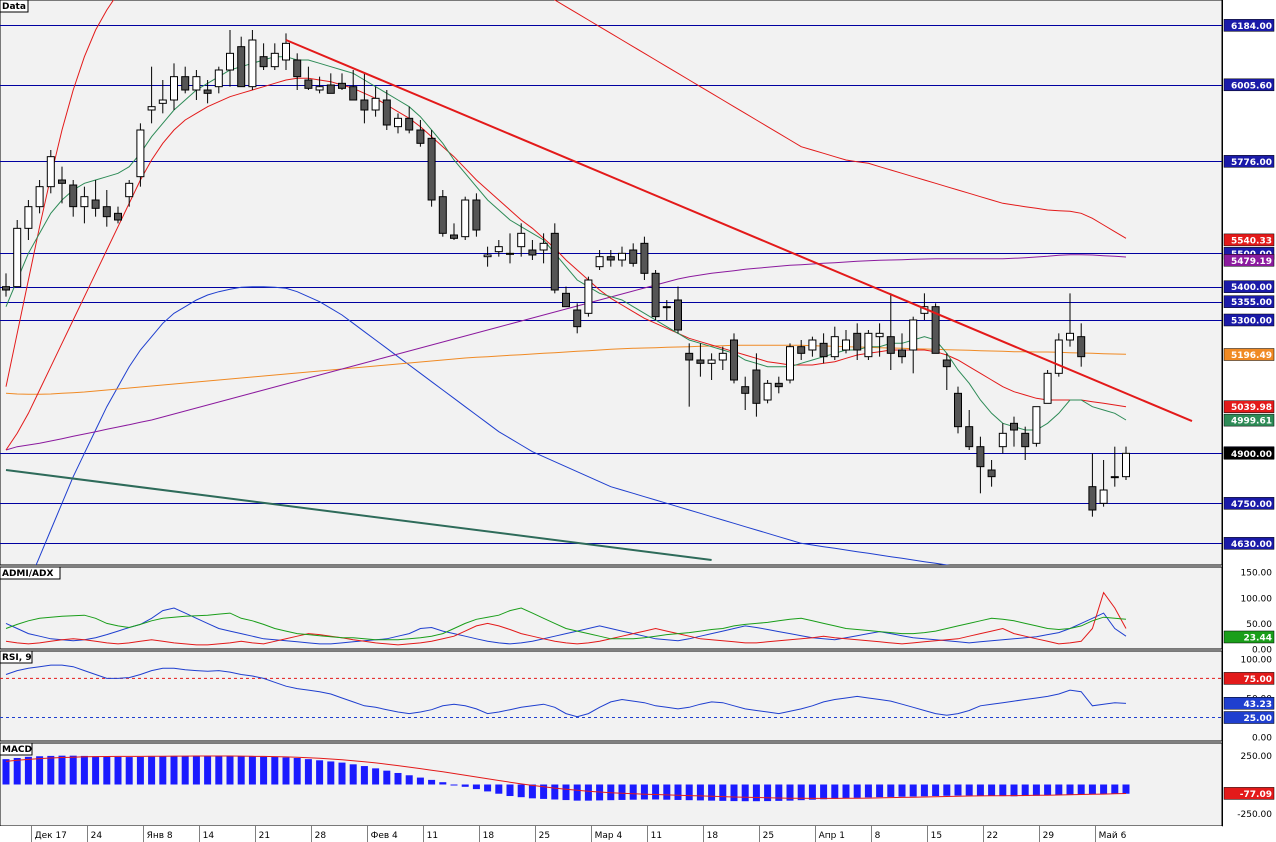 The height and width of the screenshot is (842, 1276). What do you see at coordinates (566, 624) in the screenshot?
I see `adx-green-line` at bounding box center [566, 624].